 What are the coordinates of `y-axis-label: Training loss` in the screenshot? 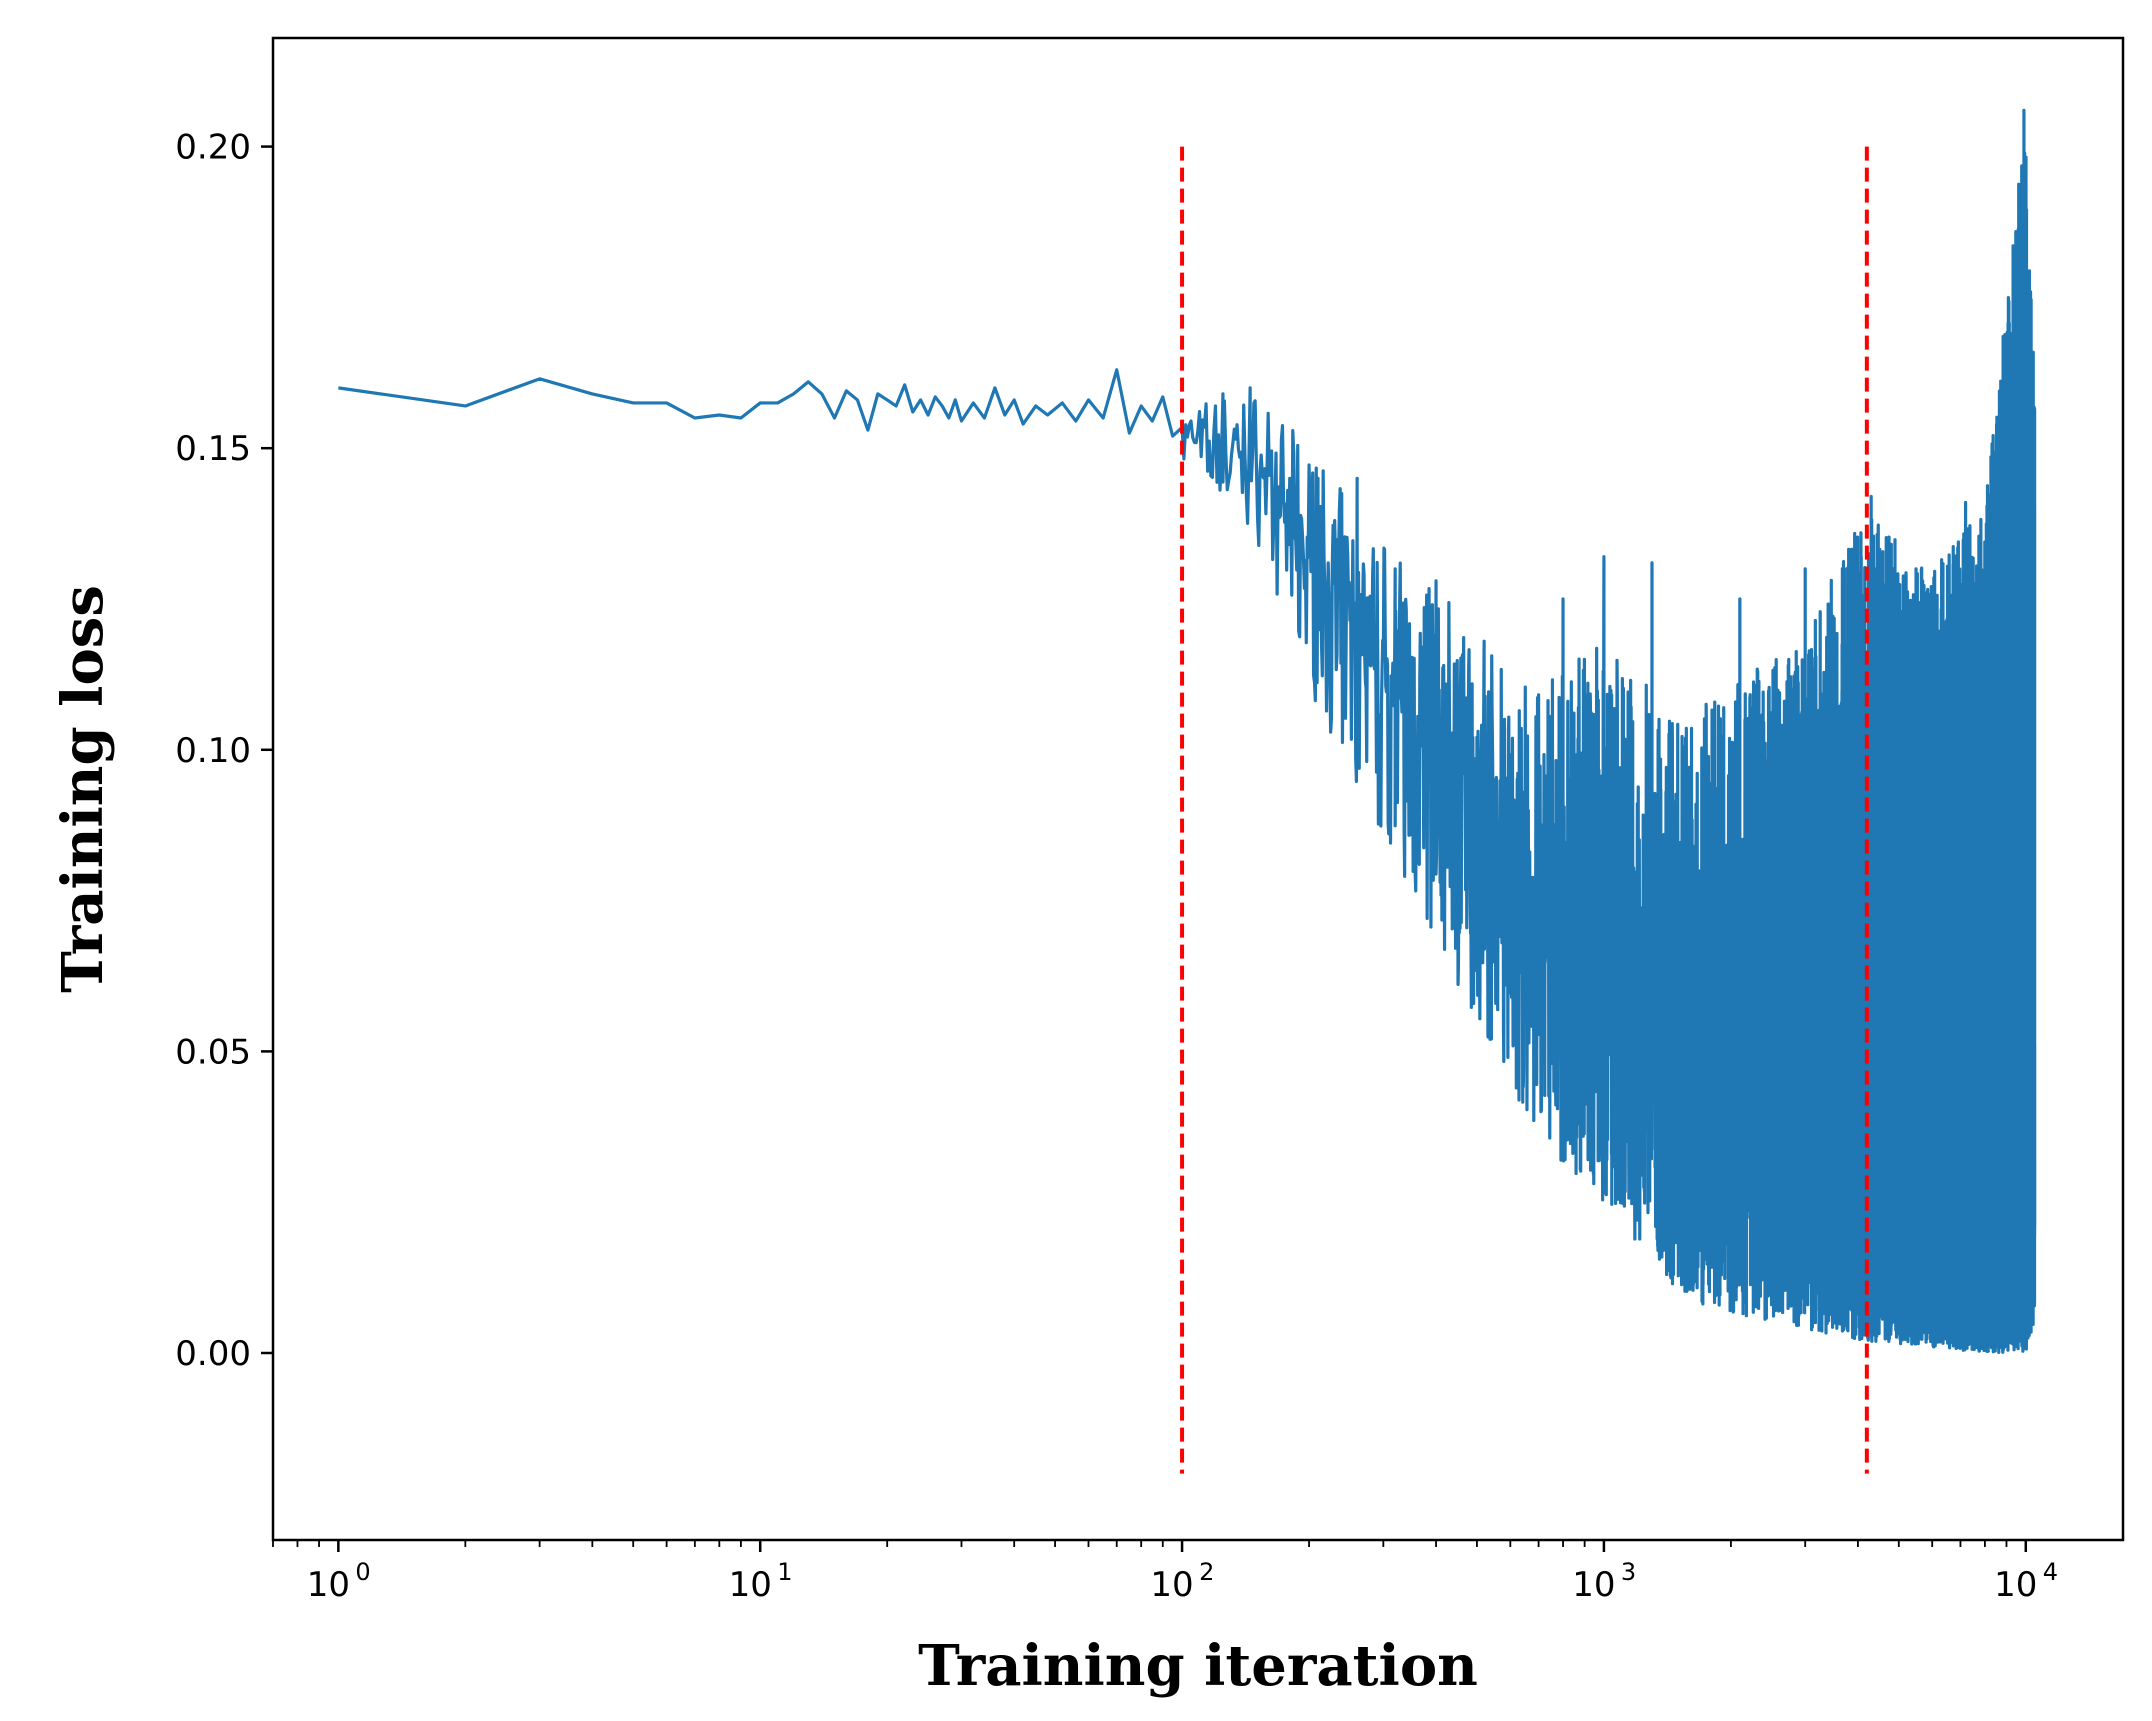 It's located at (83, 789).